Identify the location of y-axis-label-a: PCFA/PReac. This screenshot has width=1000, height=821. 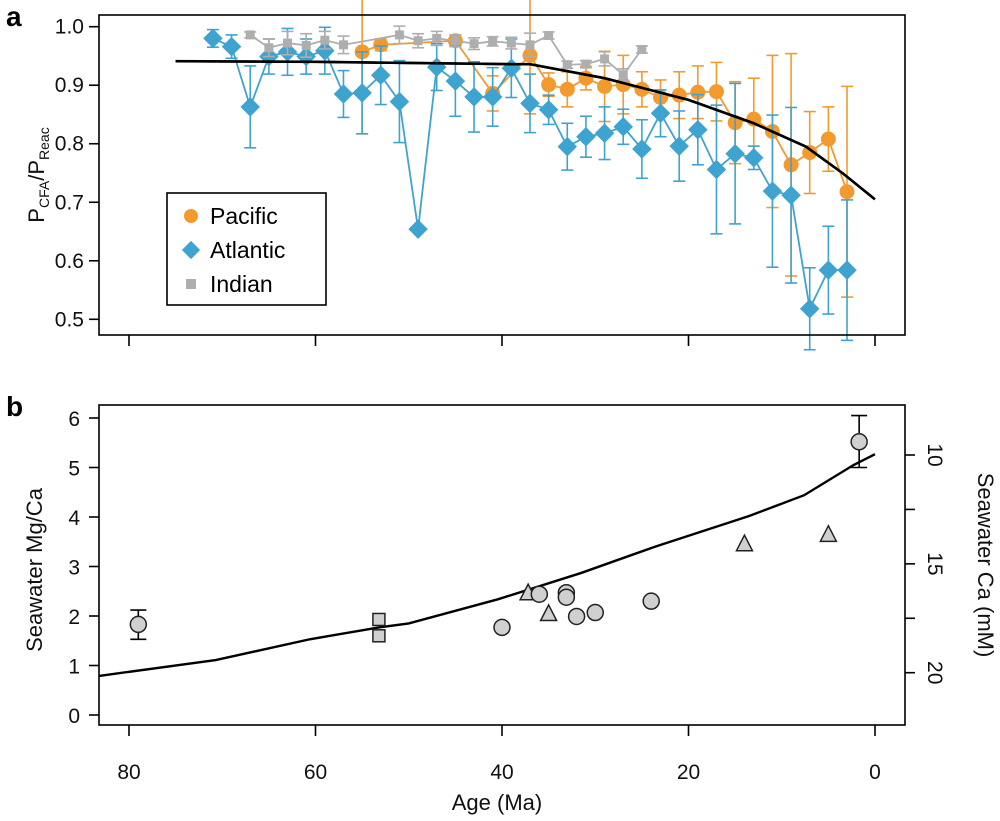
(38, 174).